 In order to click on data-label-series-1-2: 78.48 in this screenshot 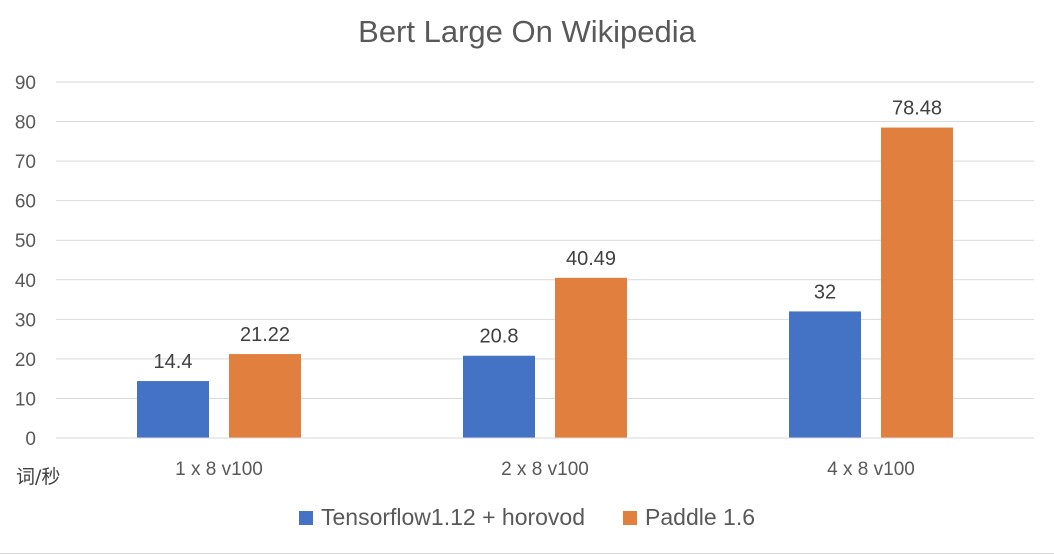, I will do `click(917, 109)`.